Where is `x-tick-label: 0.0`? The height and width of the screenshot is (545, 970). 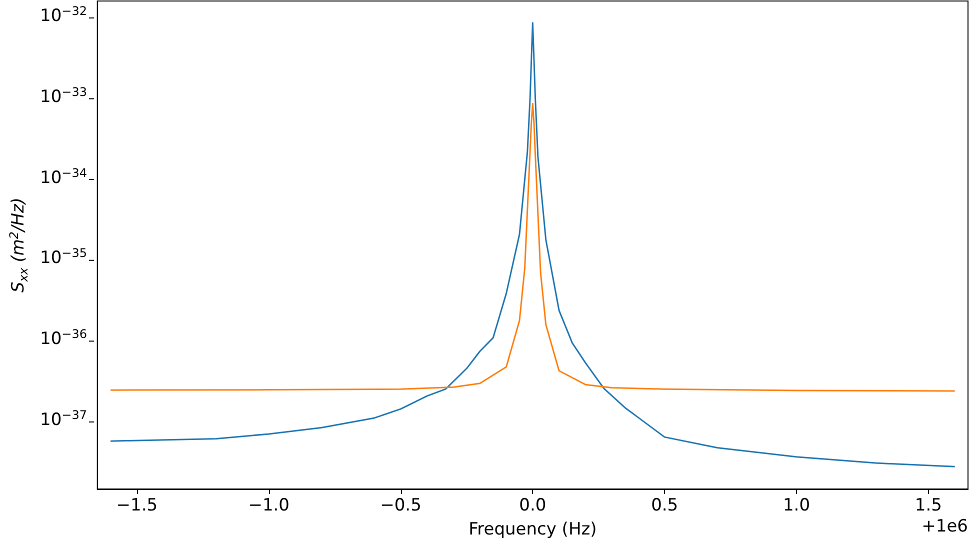
x-tick-label: 0.0 is located at coordinates (532, 506).